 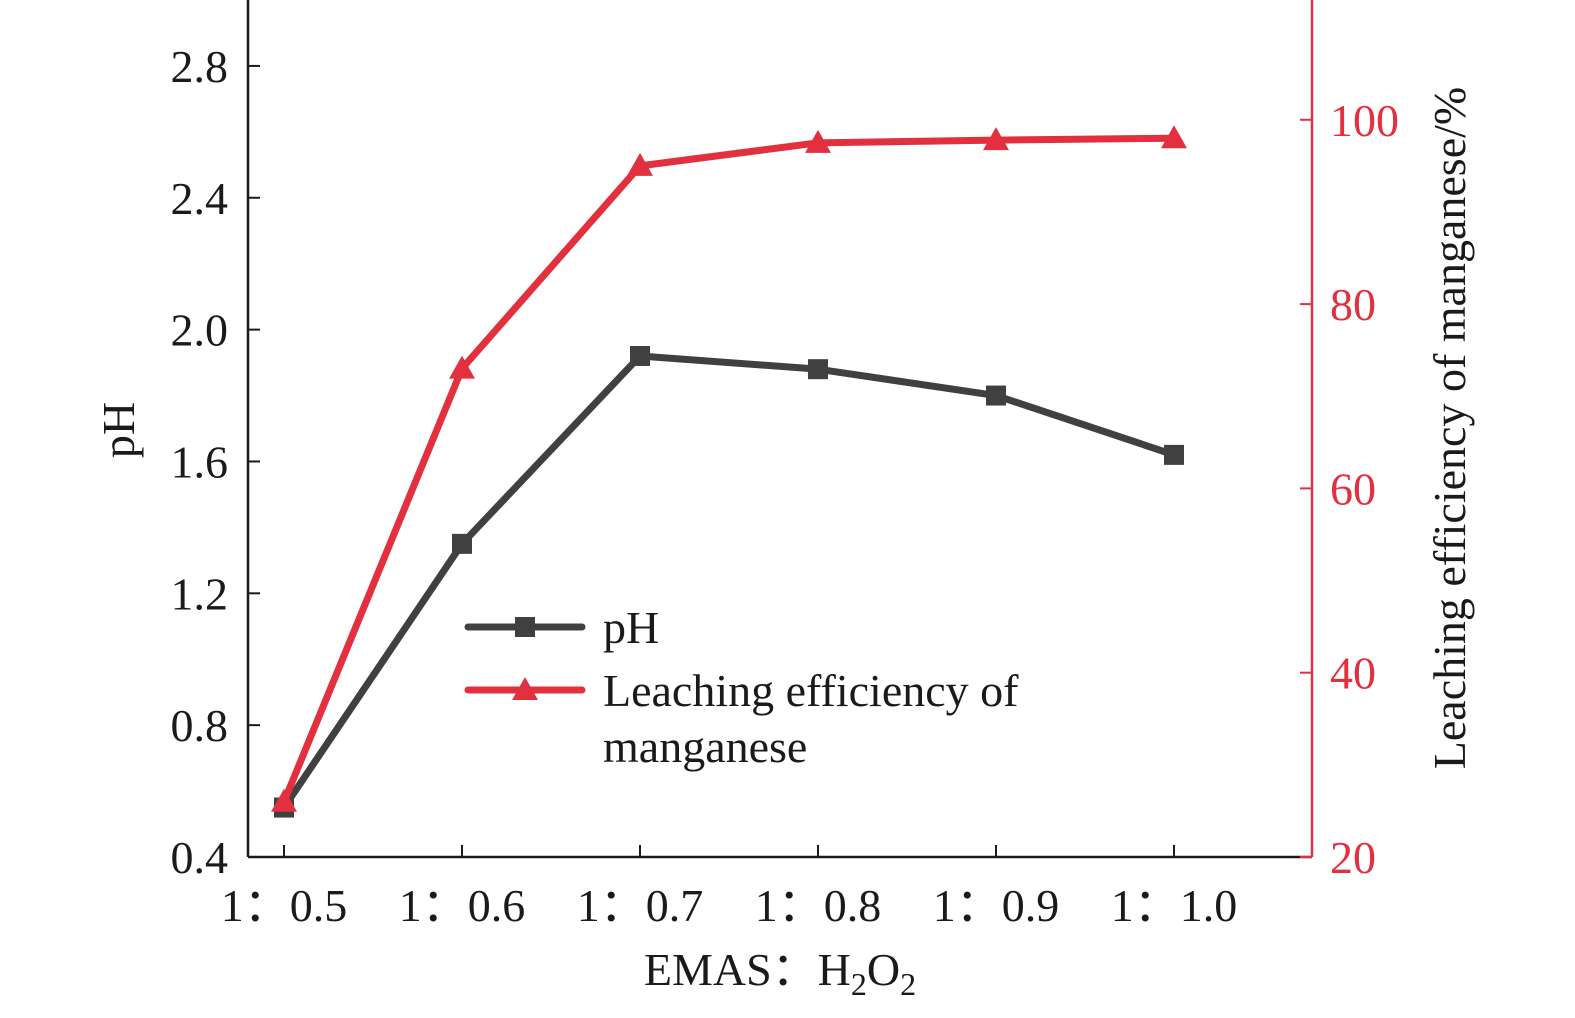 What do you see at coordinates (1353, 488) in the screenshot?
I see `y2-tick-label: 60` at bounding box center [1353, 488].